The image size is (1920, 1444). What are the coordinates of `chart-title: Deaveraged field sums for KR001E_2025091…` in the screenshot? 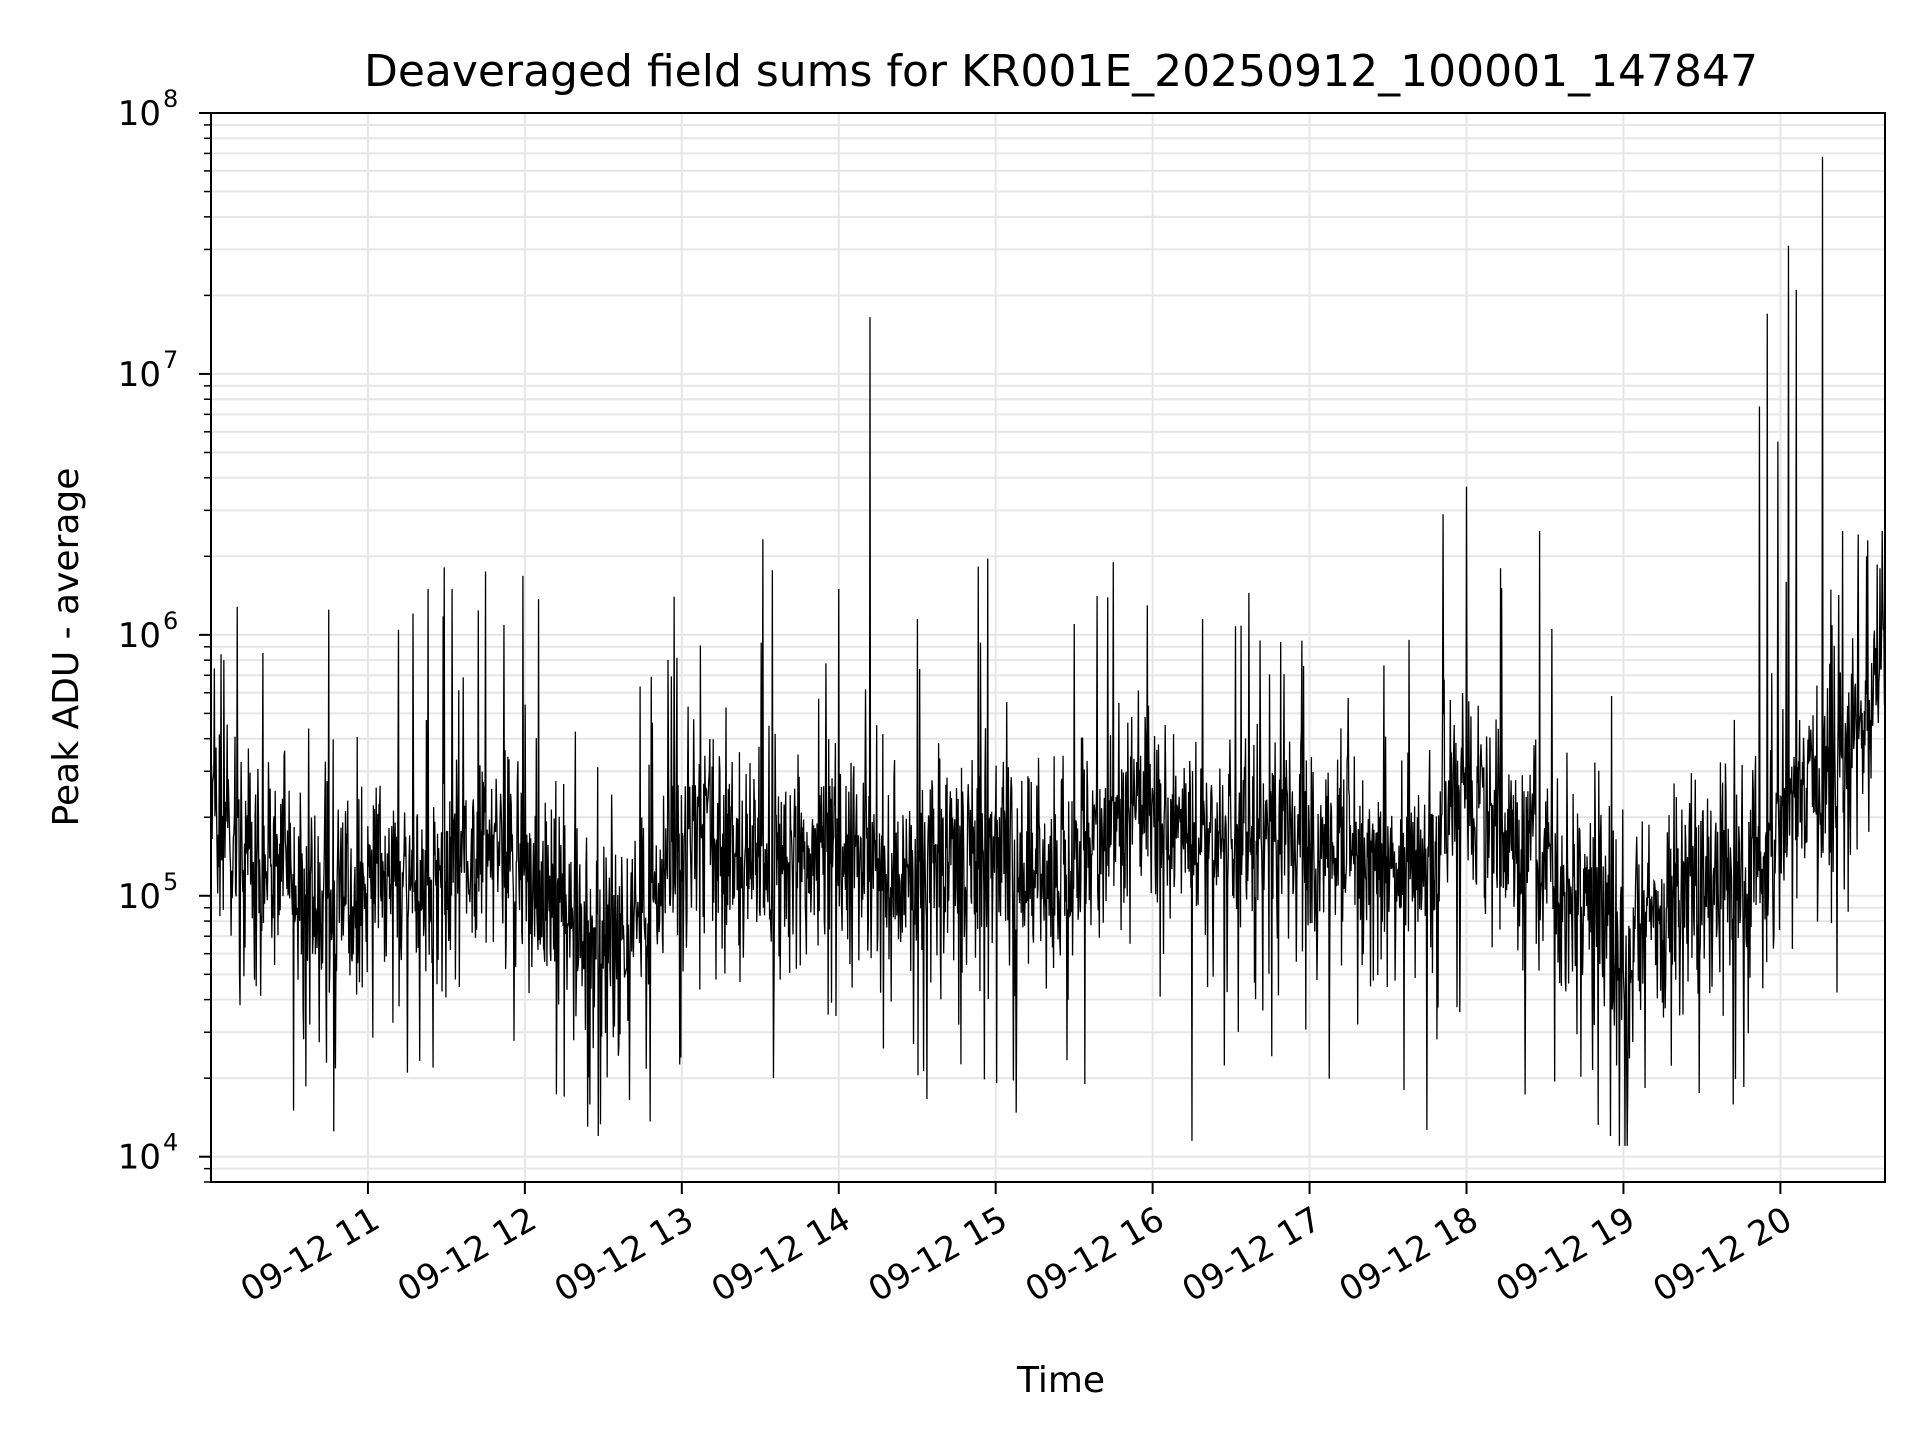 It's located at (1061, 71).